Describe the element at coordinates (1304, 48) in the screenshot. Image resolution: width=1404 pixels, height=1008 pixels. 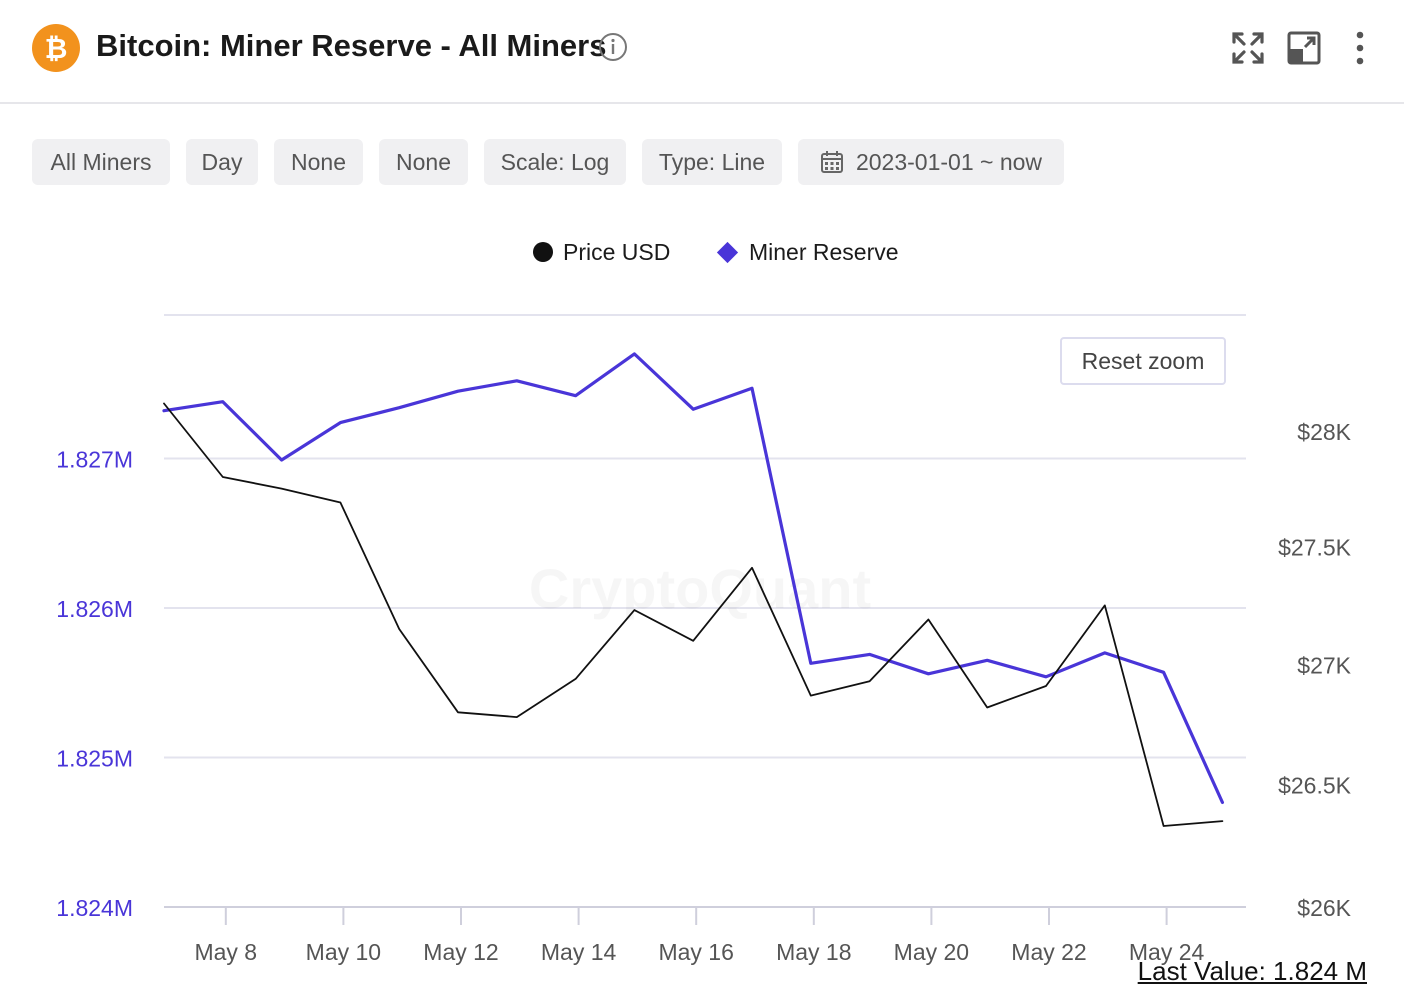
I see `open-external-icon` at that location.